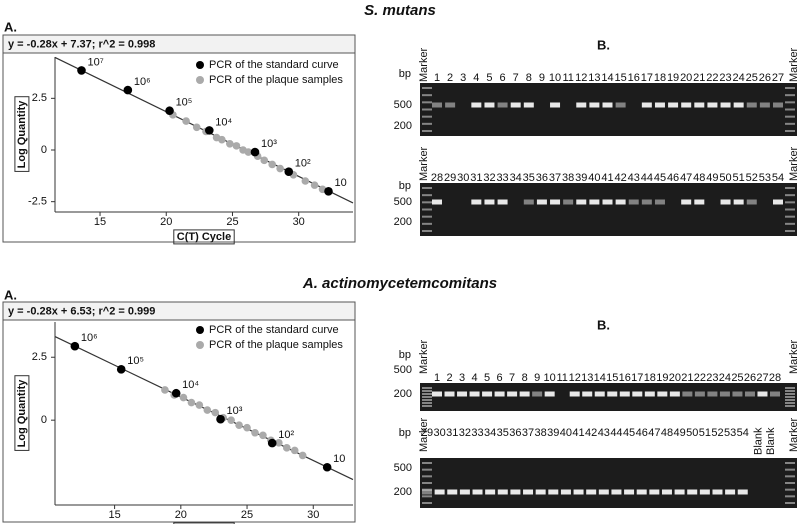  What do you see at coordinates (403, 105) in the screenshot?
I see `size-label: 500` at bounding box center [403, 105].